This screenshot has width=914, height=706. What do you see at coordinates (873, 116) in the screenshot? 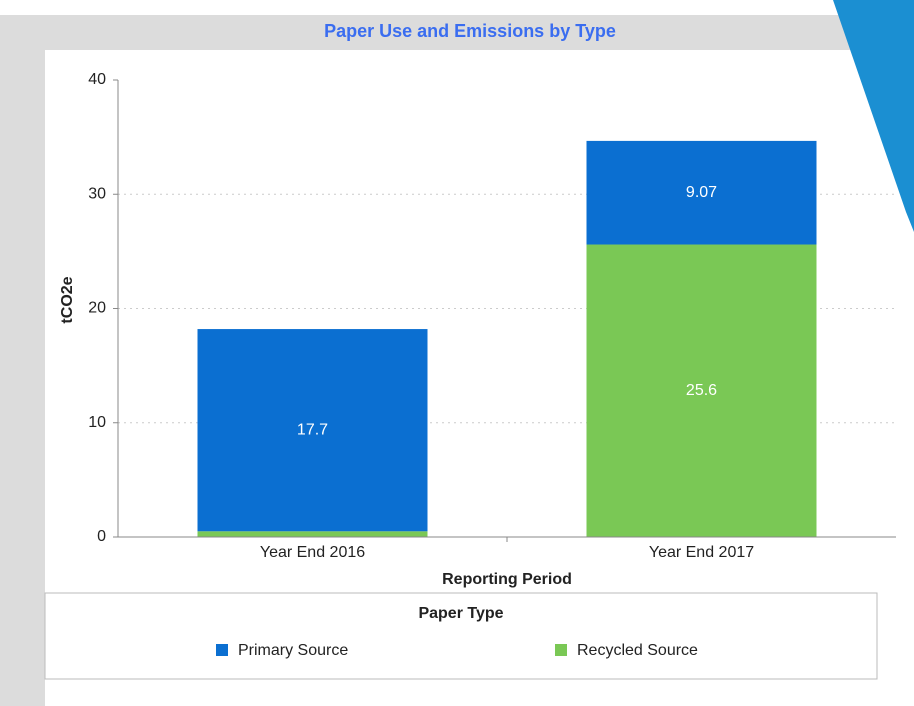
I see `corner-decoration` at bounding box center [873, 116].